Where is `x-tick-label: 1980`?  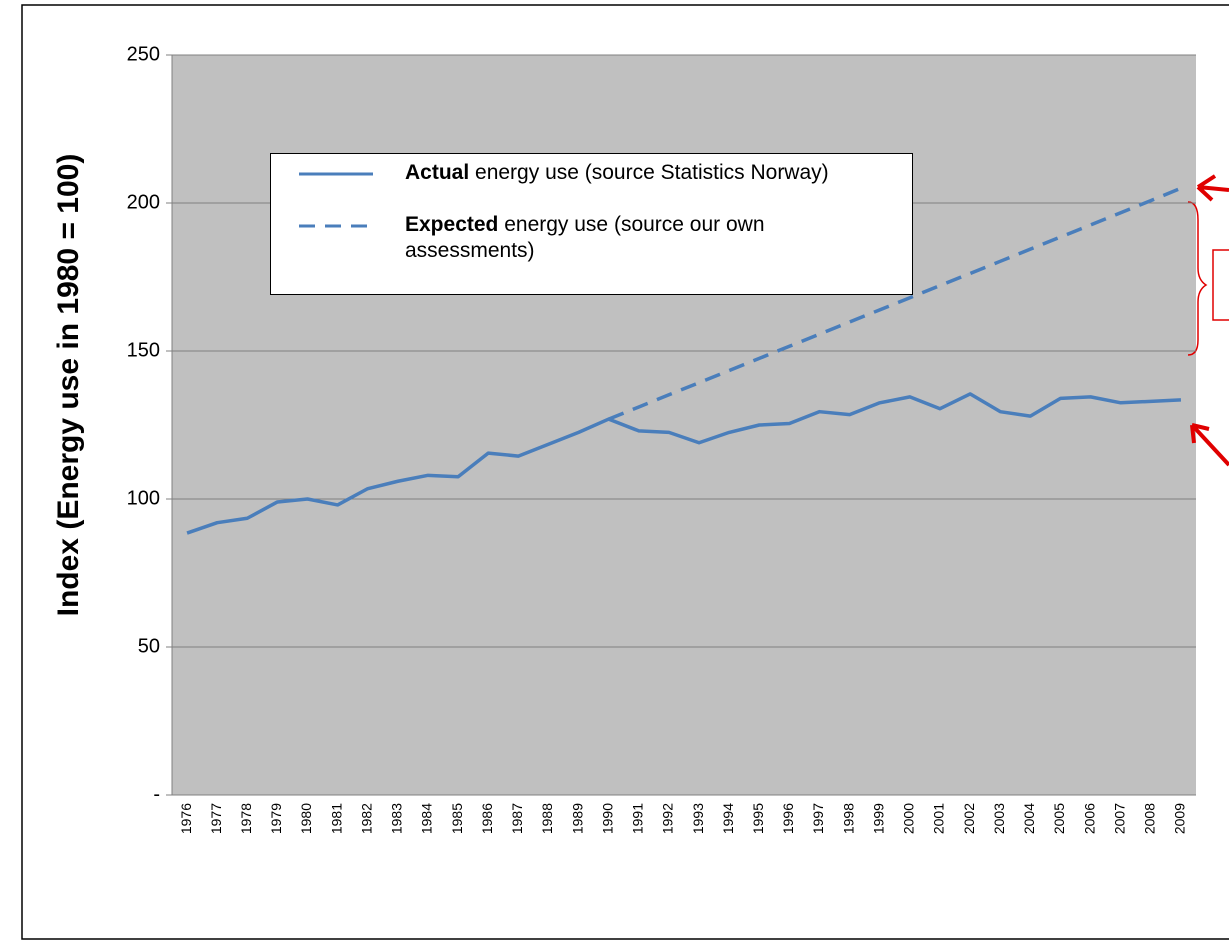 x-tick-label: 1980 is located at coordinates (306, 818).